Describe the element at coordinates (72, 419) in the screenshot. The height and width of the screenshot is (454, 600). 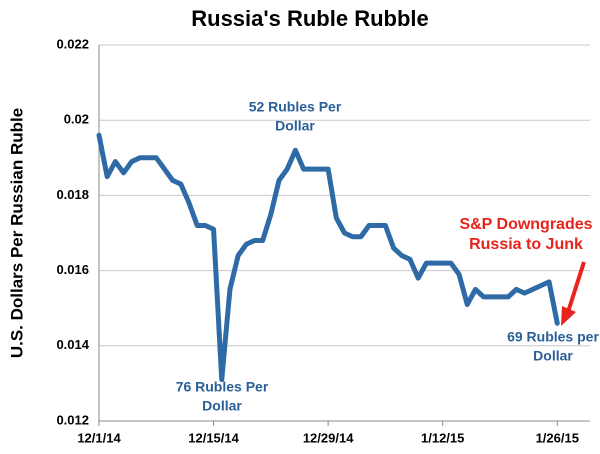
I see `y-tick-label: 0.012` at that location.